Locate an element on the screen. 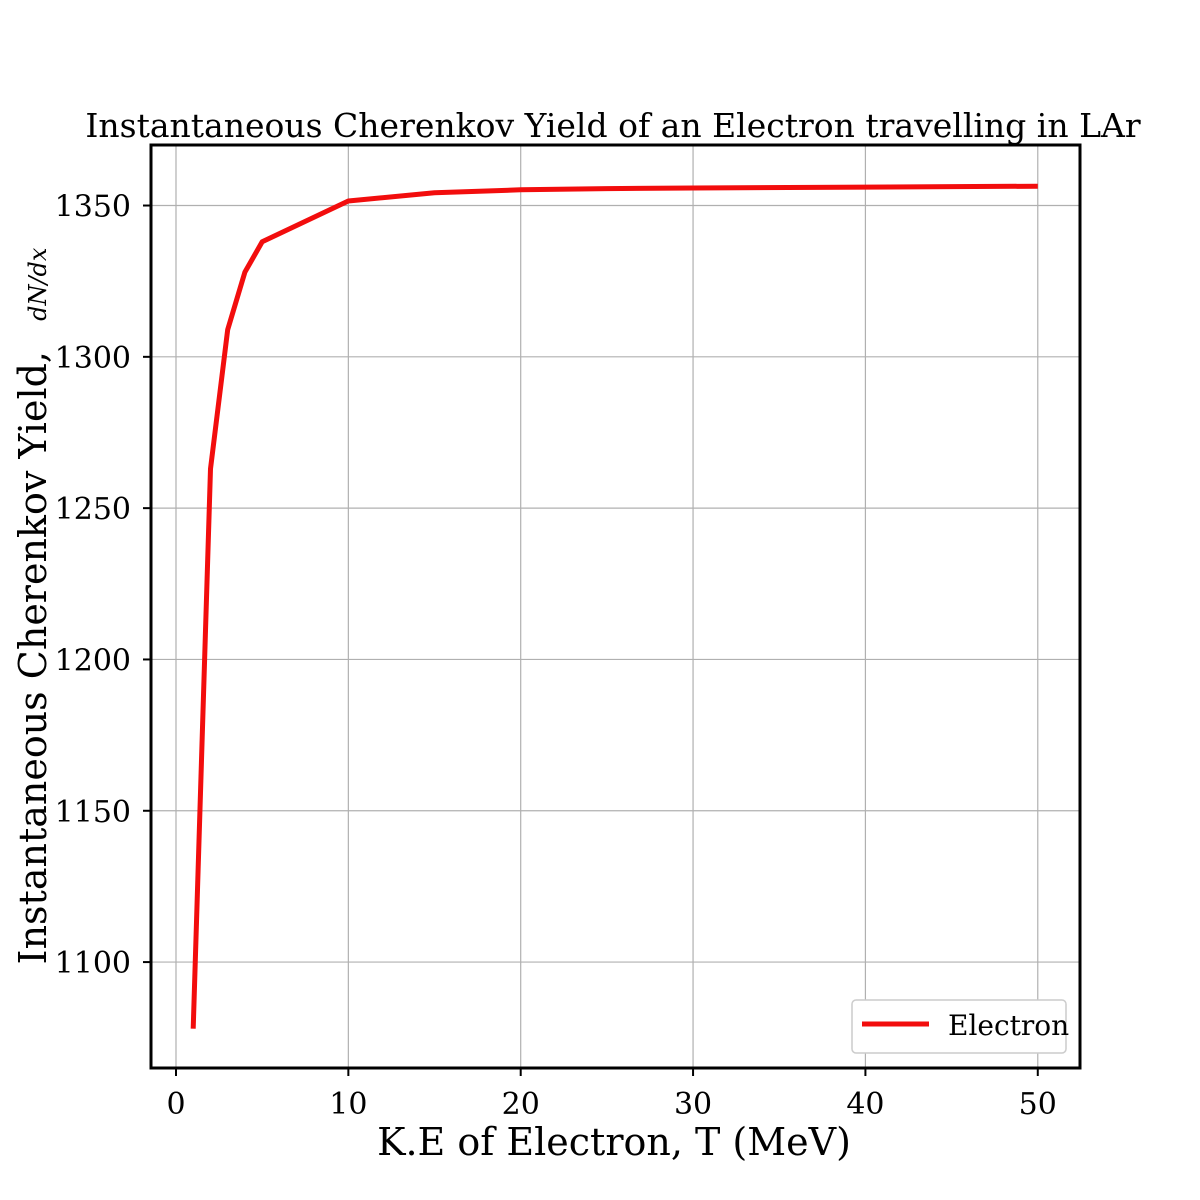  y-tick-label: 1200 is located at coordinates (93, 660).